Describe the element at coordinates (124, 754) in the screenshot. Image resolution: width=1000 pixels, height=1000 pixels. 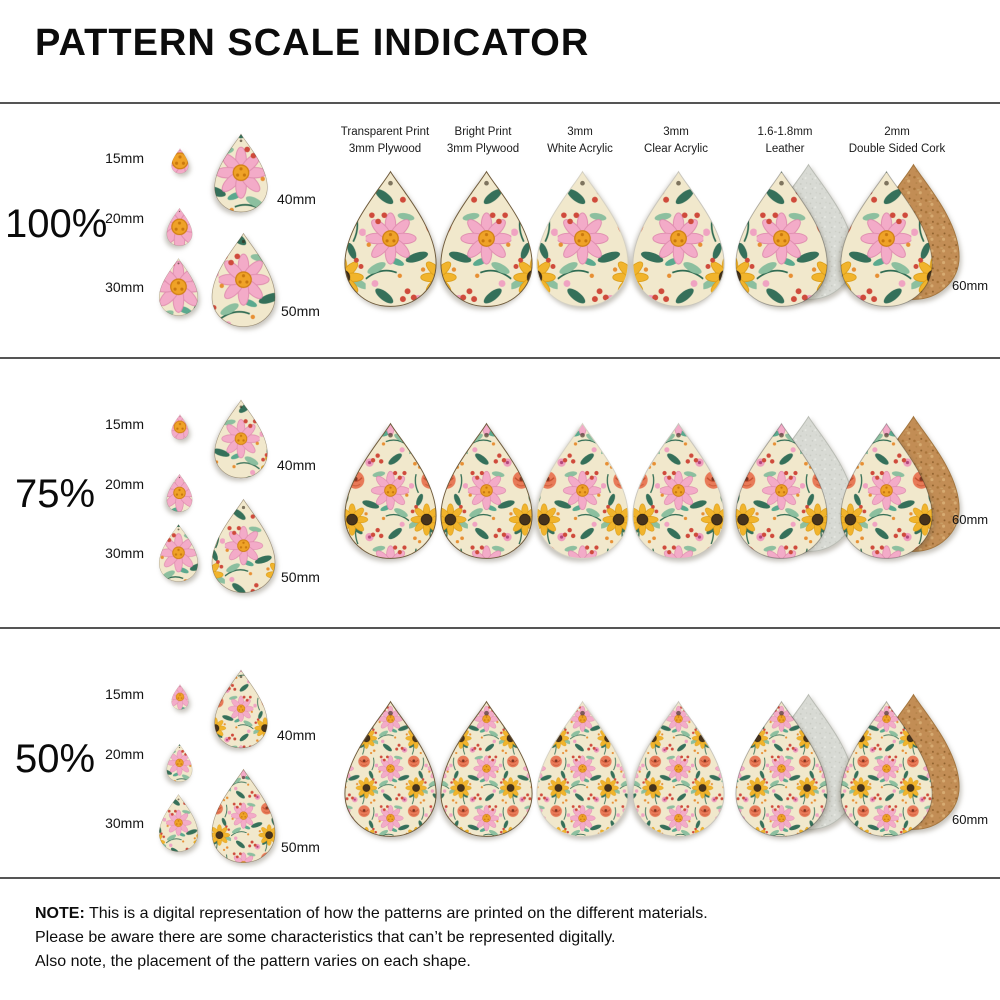
I see `size-label-20mm-50: 20mm` at that location.